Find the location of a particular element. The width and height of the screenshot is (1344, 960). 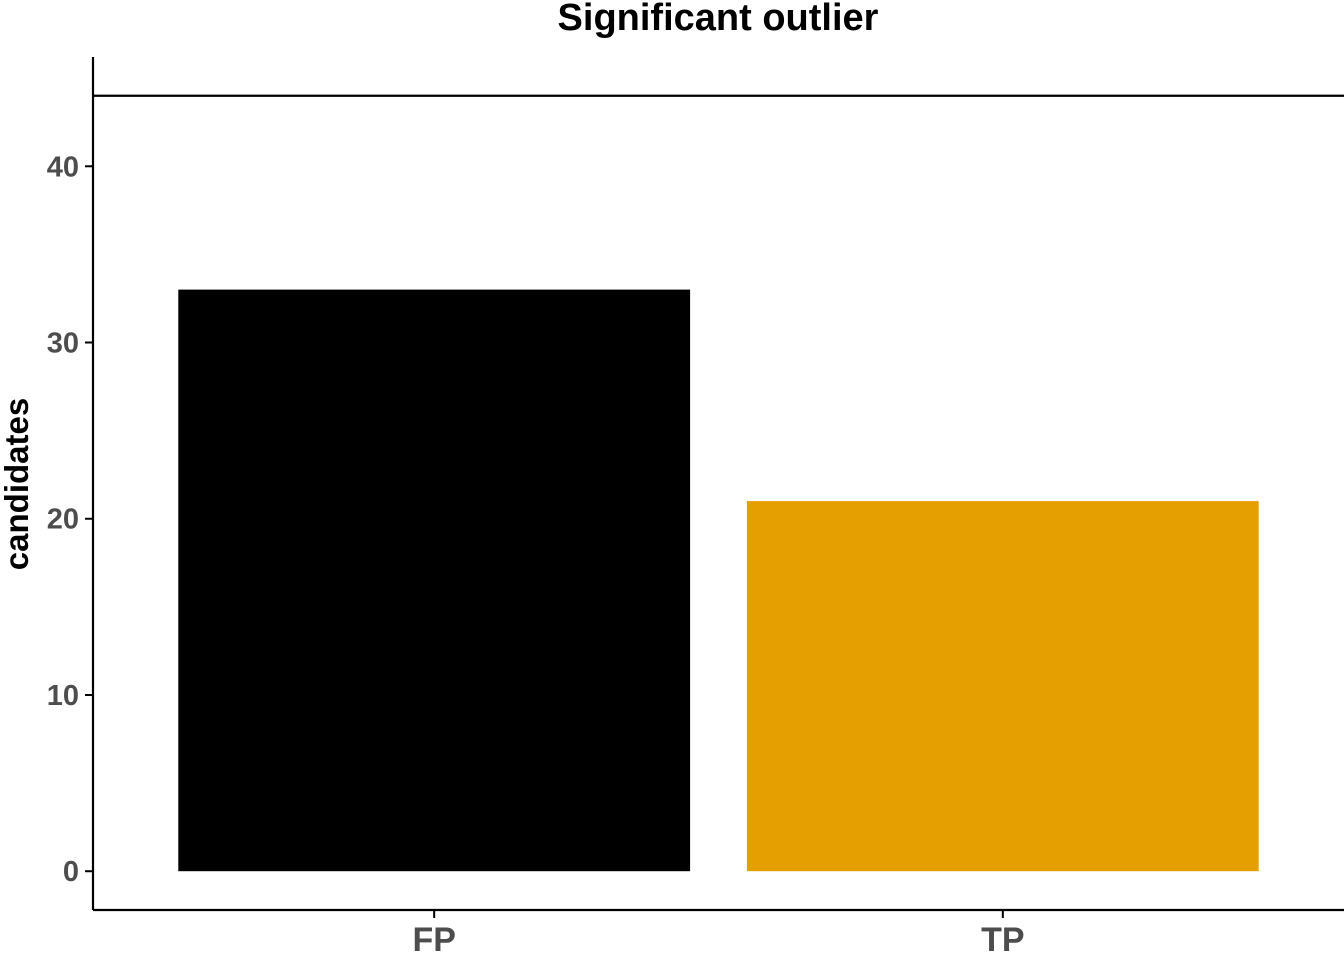

y-tick-label: 10 is located at coordinates (63, 696).